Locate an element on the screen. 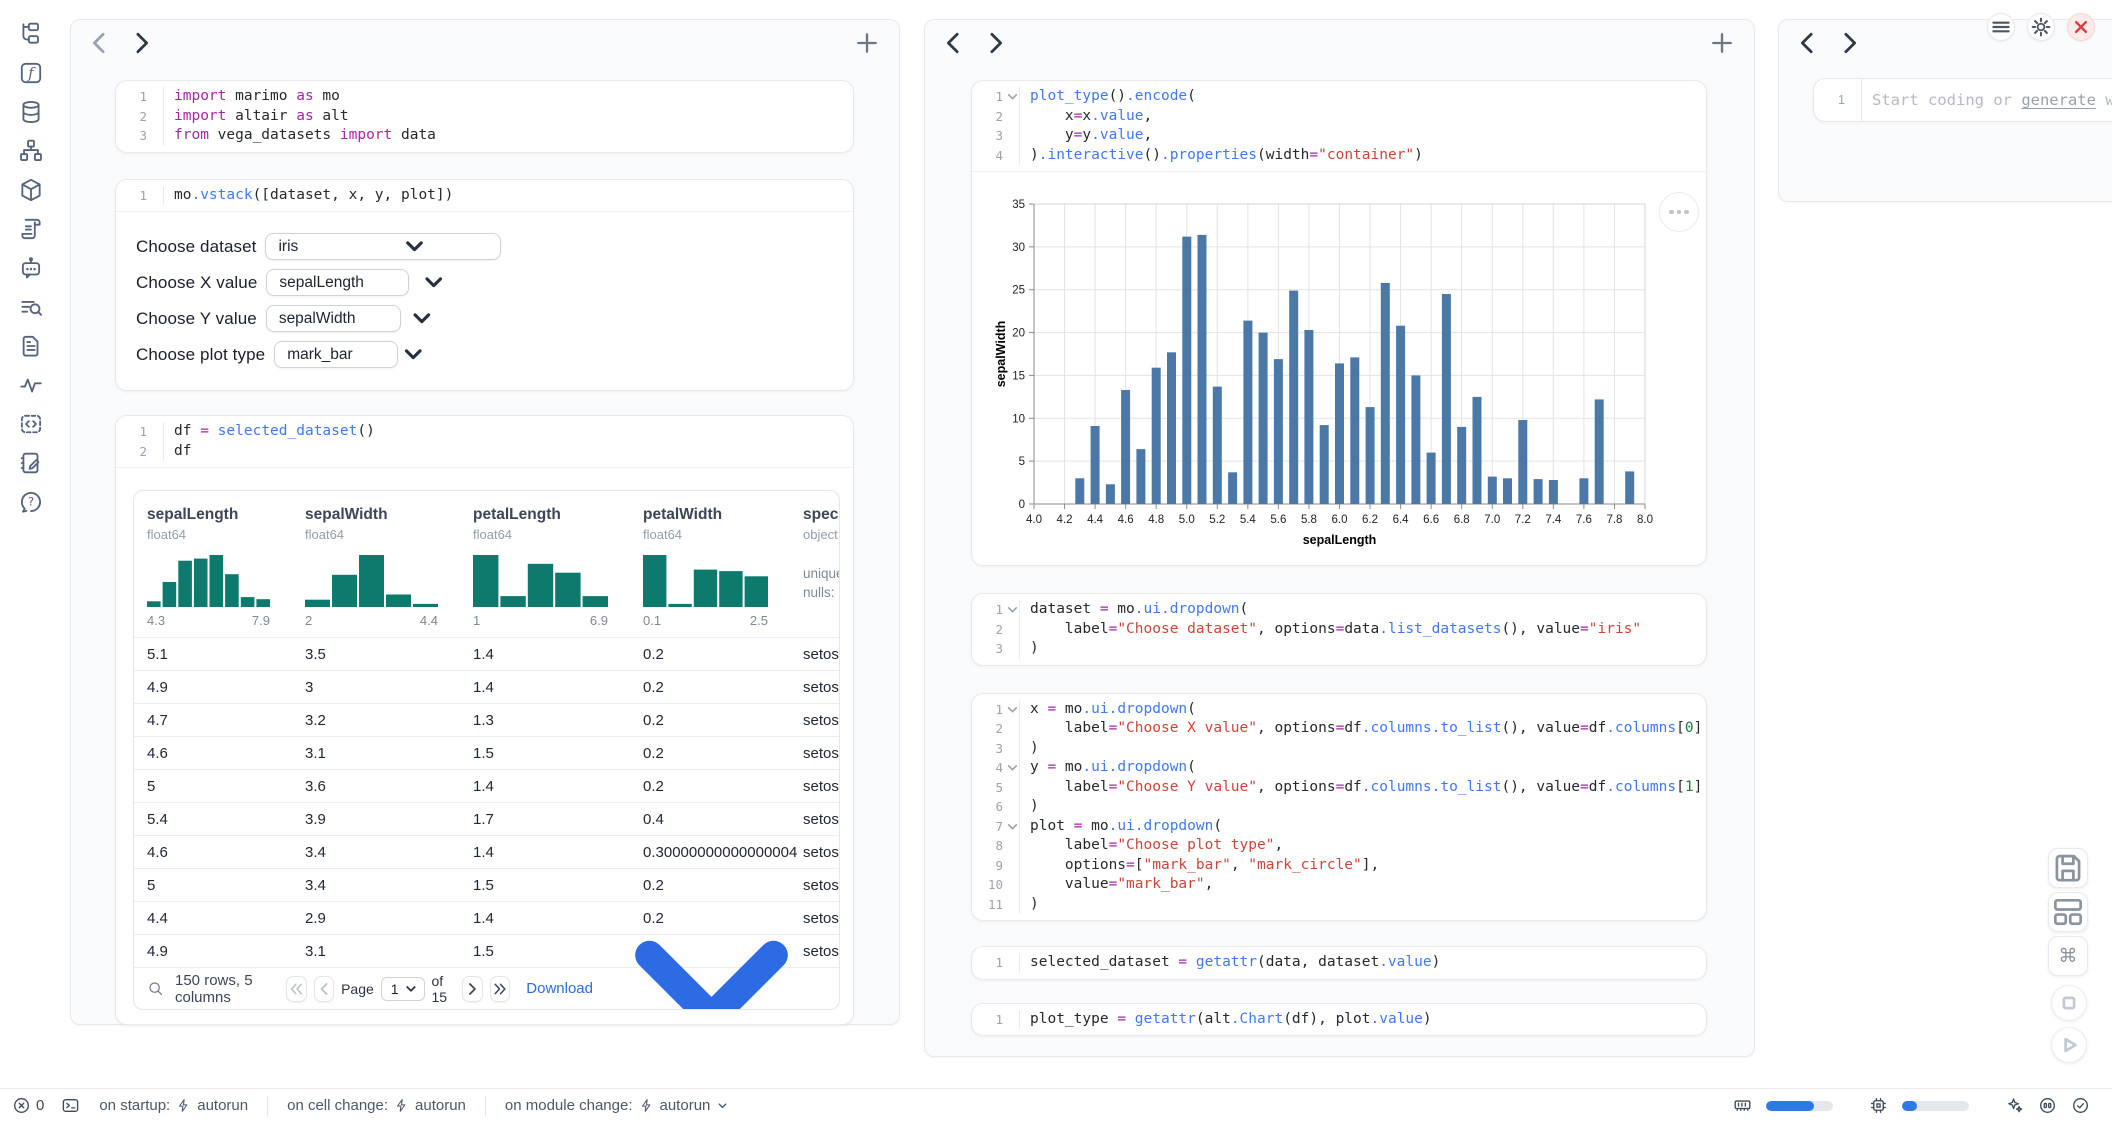 The width and height of the screenshot is (2112, 1122). autorun-setting-0: on startup: autorun is located at coordinates (173, 1105).